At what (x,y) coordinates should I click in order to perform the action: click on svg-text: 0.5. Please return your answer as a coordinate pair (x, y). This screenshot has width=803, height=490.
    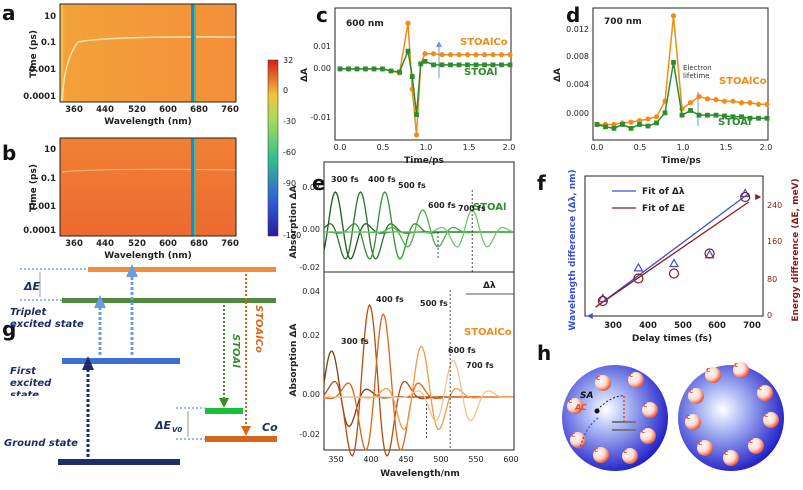
    Looking at the image, I should click on (640, 147).